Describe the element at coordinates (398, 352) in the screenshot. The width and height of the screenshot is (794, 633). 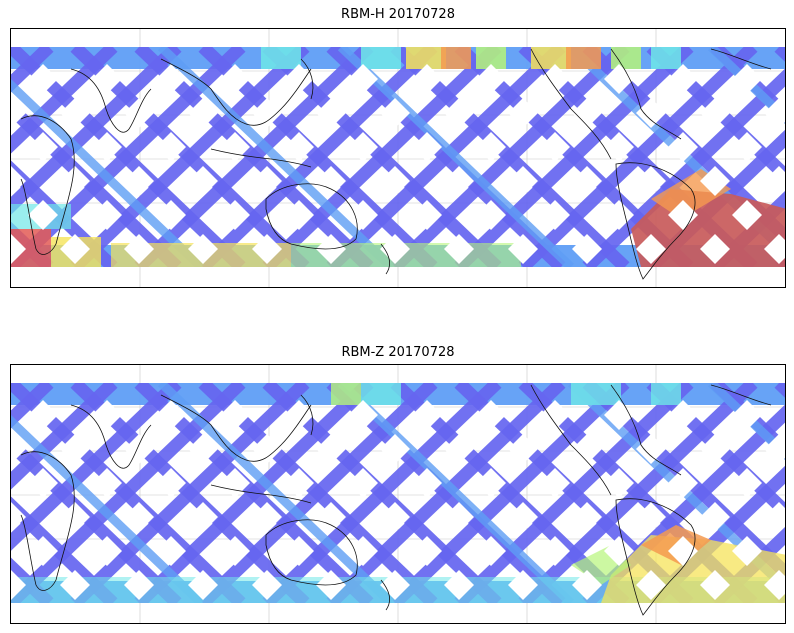
I see `panel-title-rbm-z: RBM-Z 20170728` at that location.